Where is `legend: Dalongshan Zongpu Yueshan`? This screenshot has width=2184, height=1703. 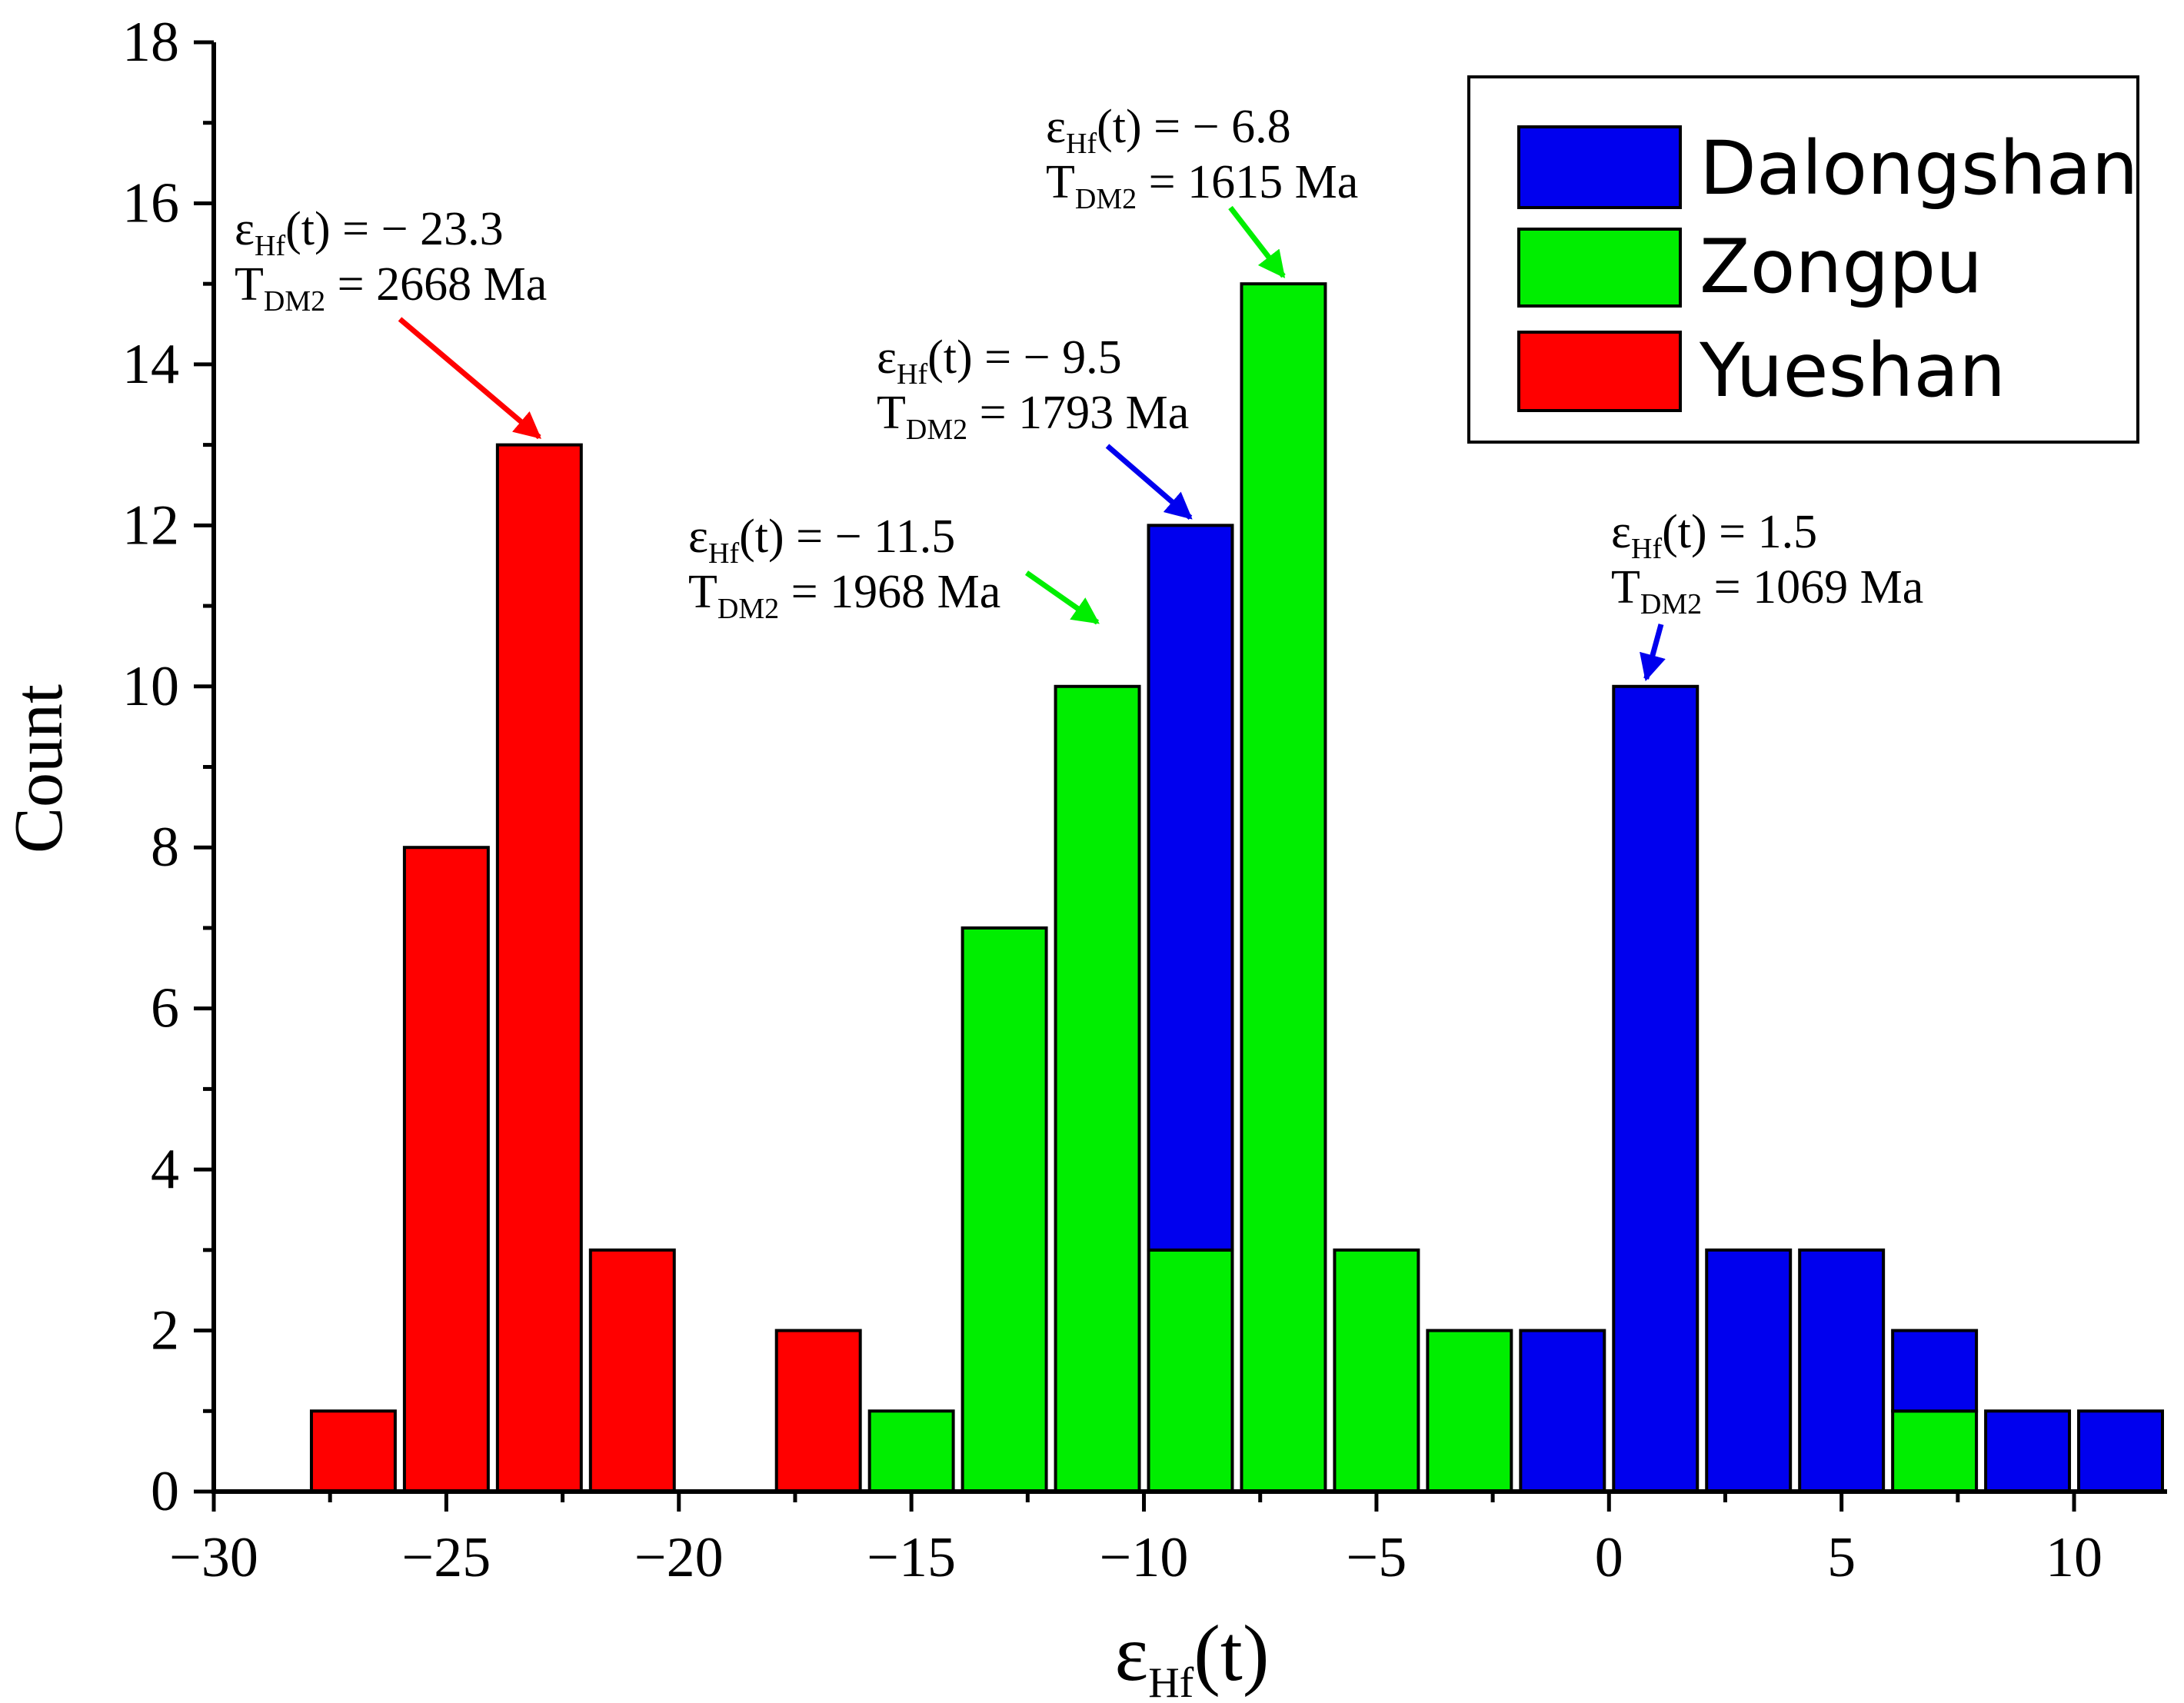
legend: Dalongshan Zongpu Yueshan is located at coordinates (1803, 259).